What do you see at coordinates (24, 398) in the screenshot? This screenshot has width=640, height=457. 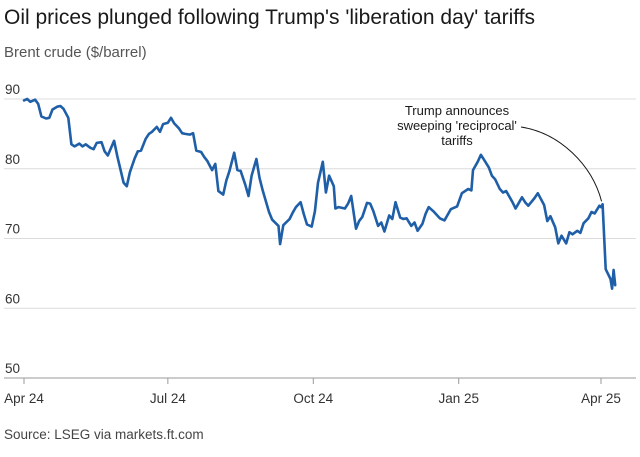 I see `x-tick-label: Apr 24` at bounding box center [24, 398].